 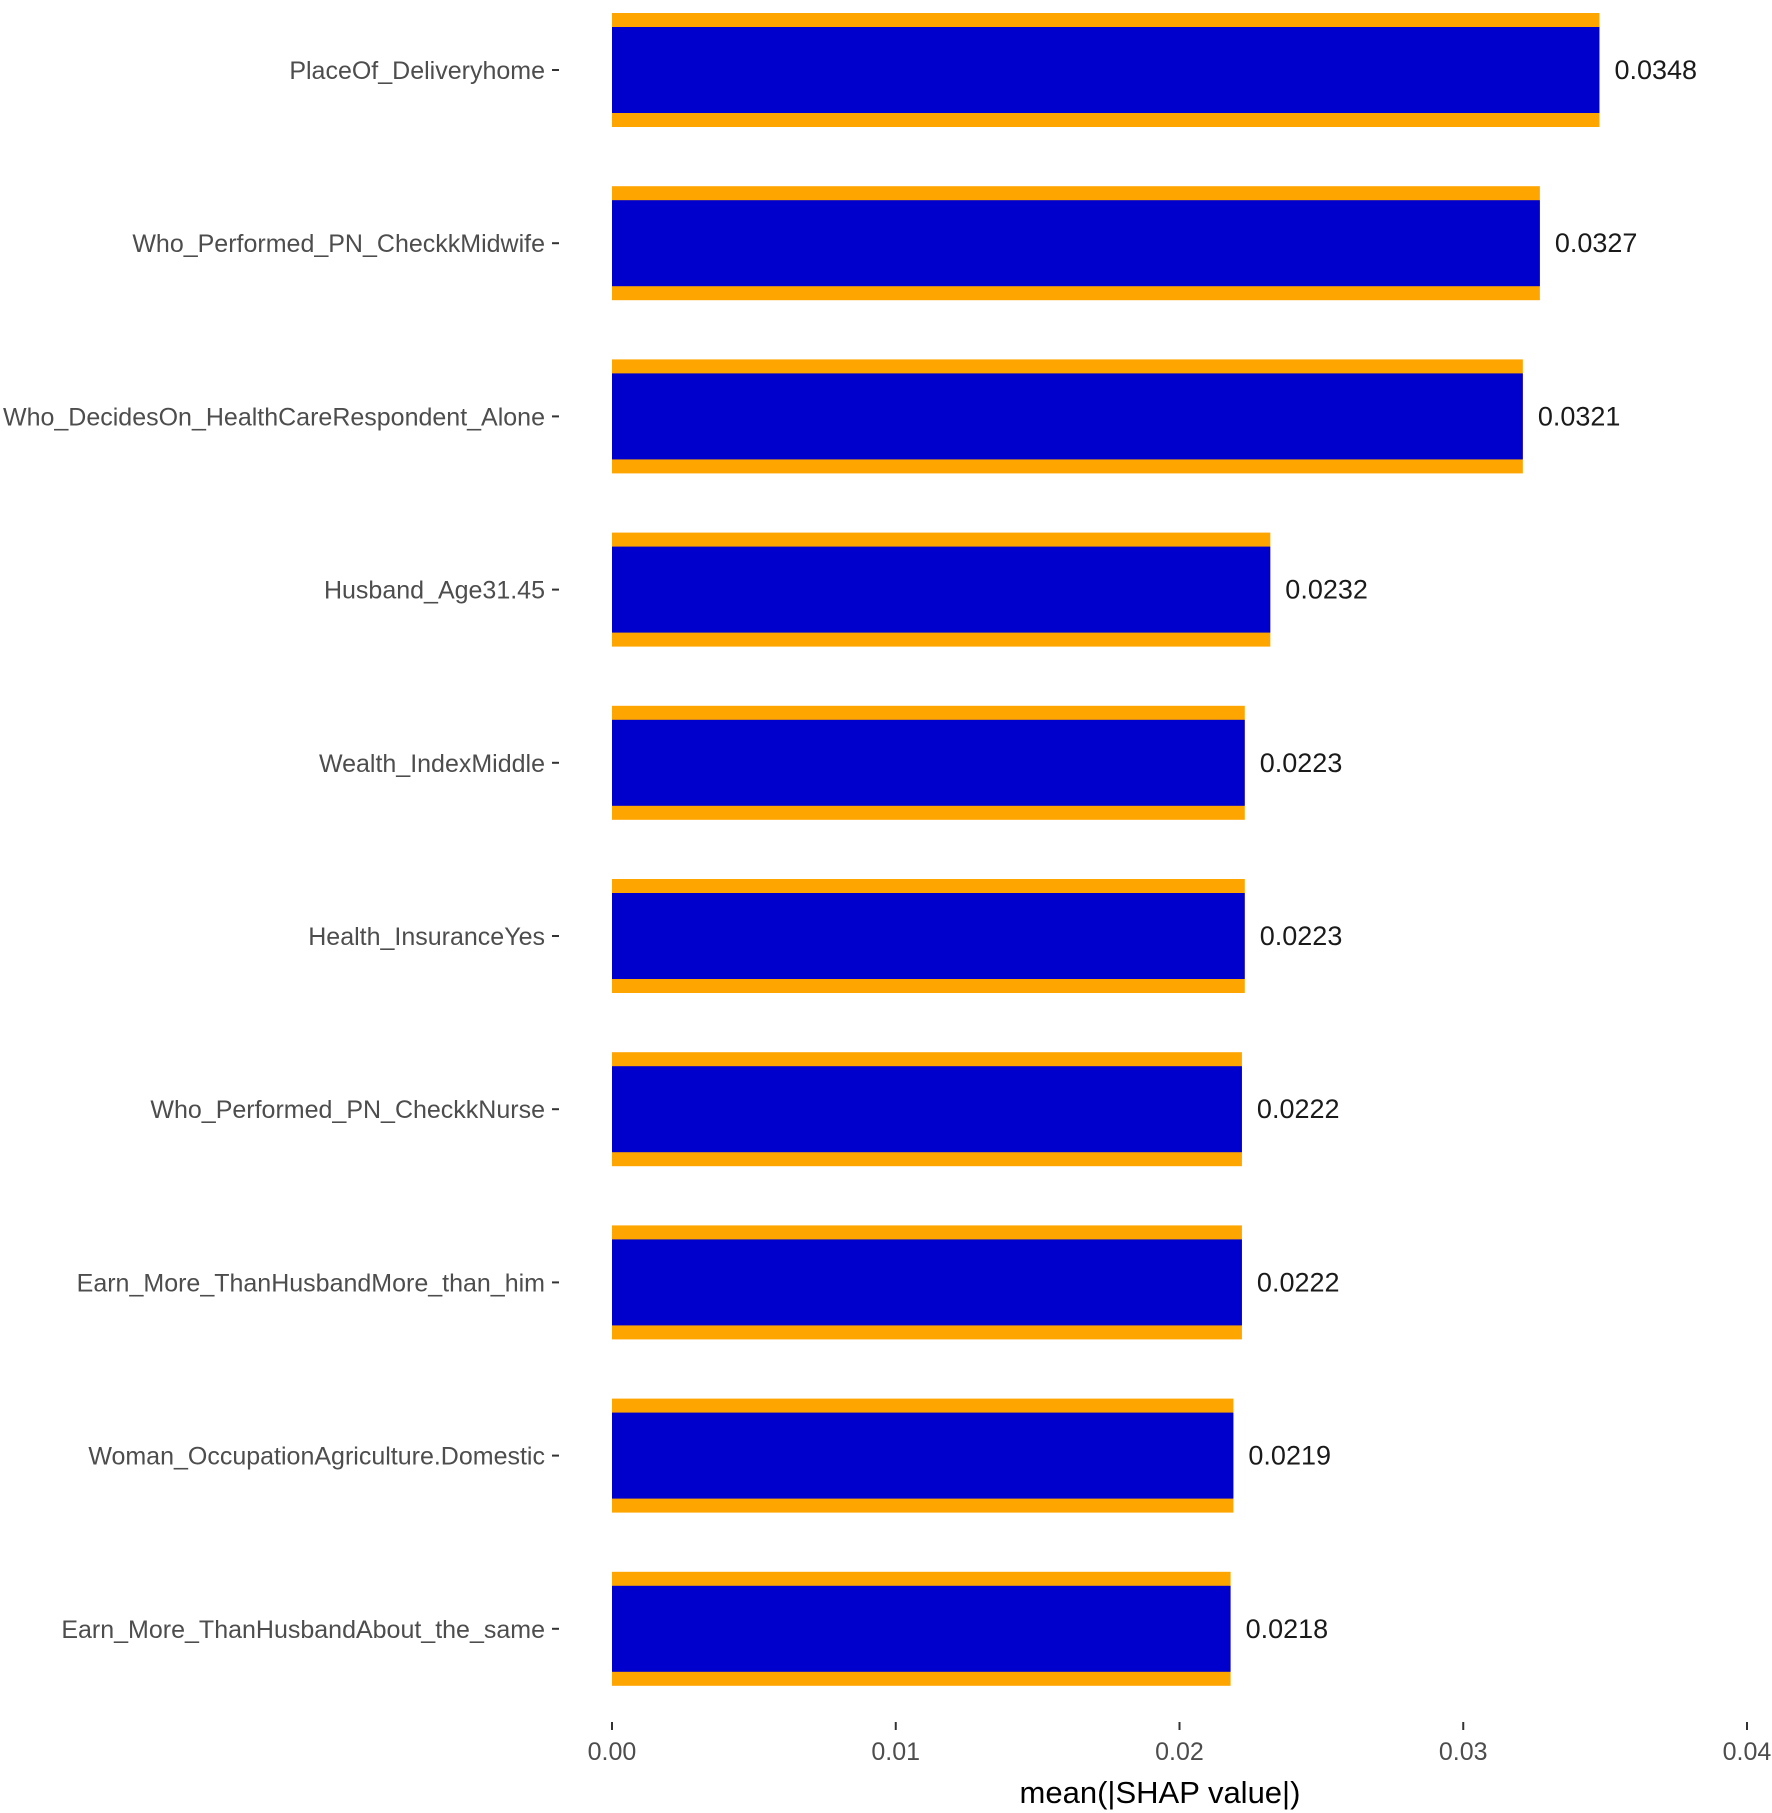 What do you see at coordinates (612, 1752) in the screenshot?
I see `x-tick-label-0: 0.00` at bounding box center [612, 1752].